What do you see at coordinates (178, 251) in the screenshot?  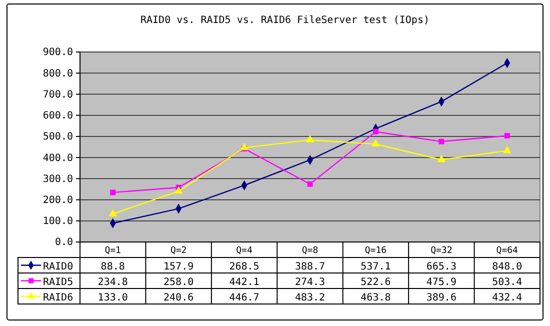 I see `x-tick-label: Q=2` at bounding box center [178, 251].